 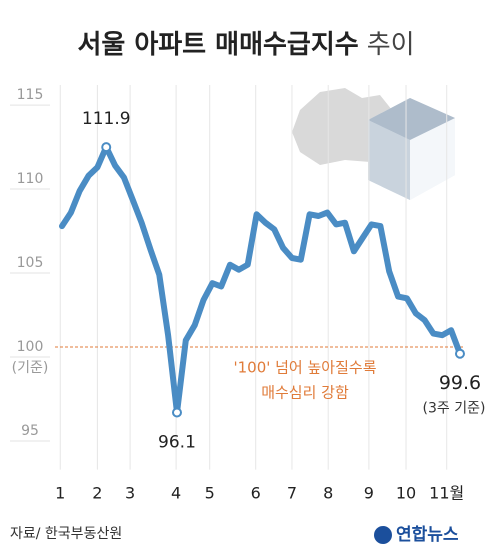 What do you see at coordinates (304, 368) in the screenshot?
I see `annotation: '100' 넘어 높아질수록` at bounding box center [304, 368].